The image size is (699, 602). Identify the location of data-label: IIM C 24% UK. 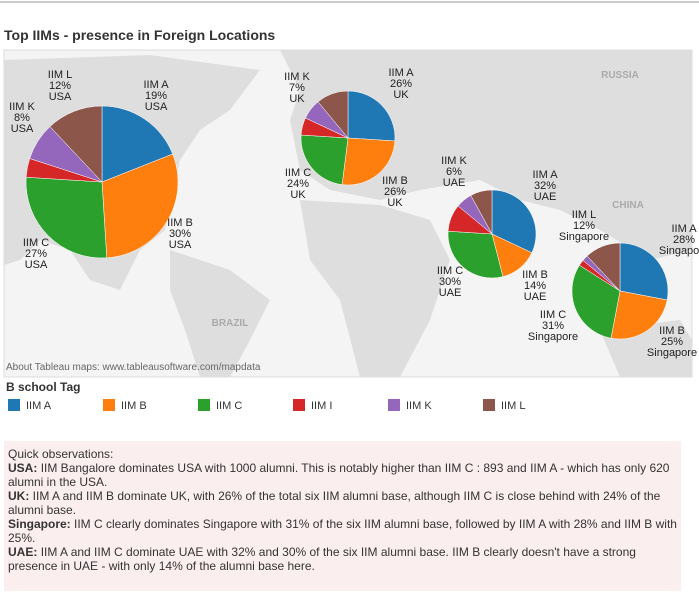
(298, 184).